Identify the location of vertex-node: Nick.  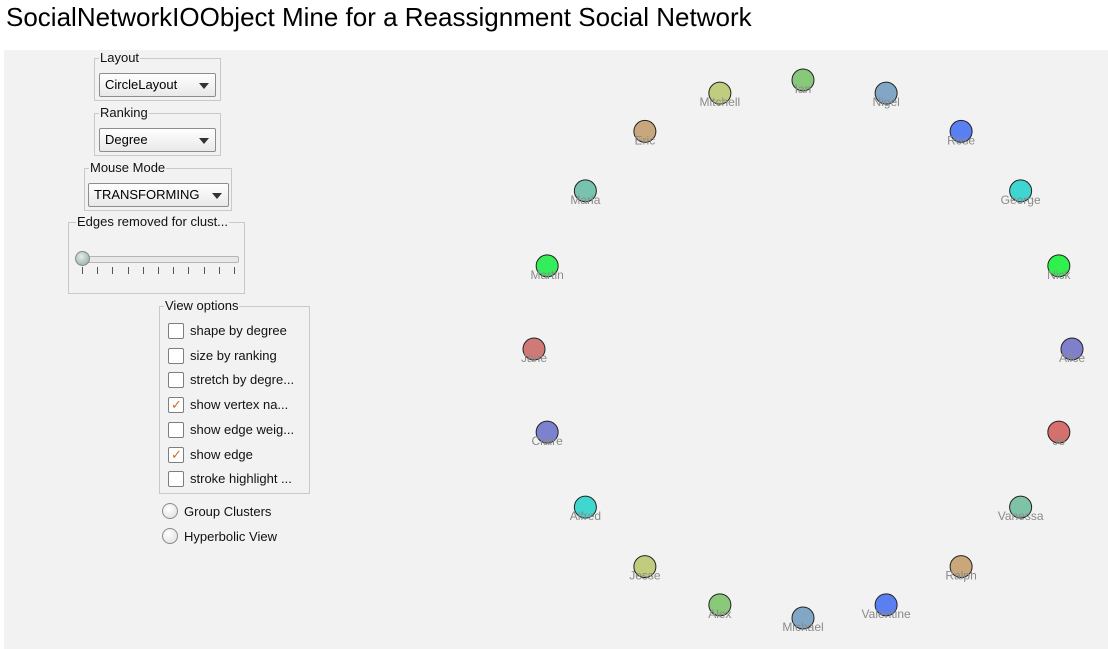
(1059, 268).